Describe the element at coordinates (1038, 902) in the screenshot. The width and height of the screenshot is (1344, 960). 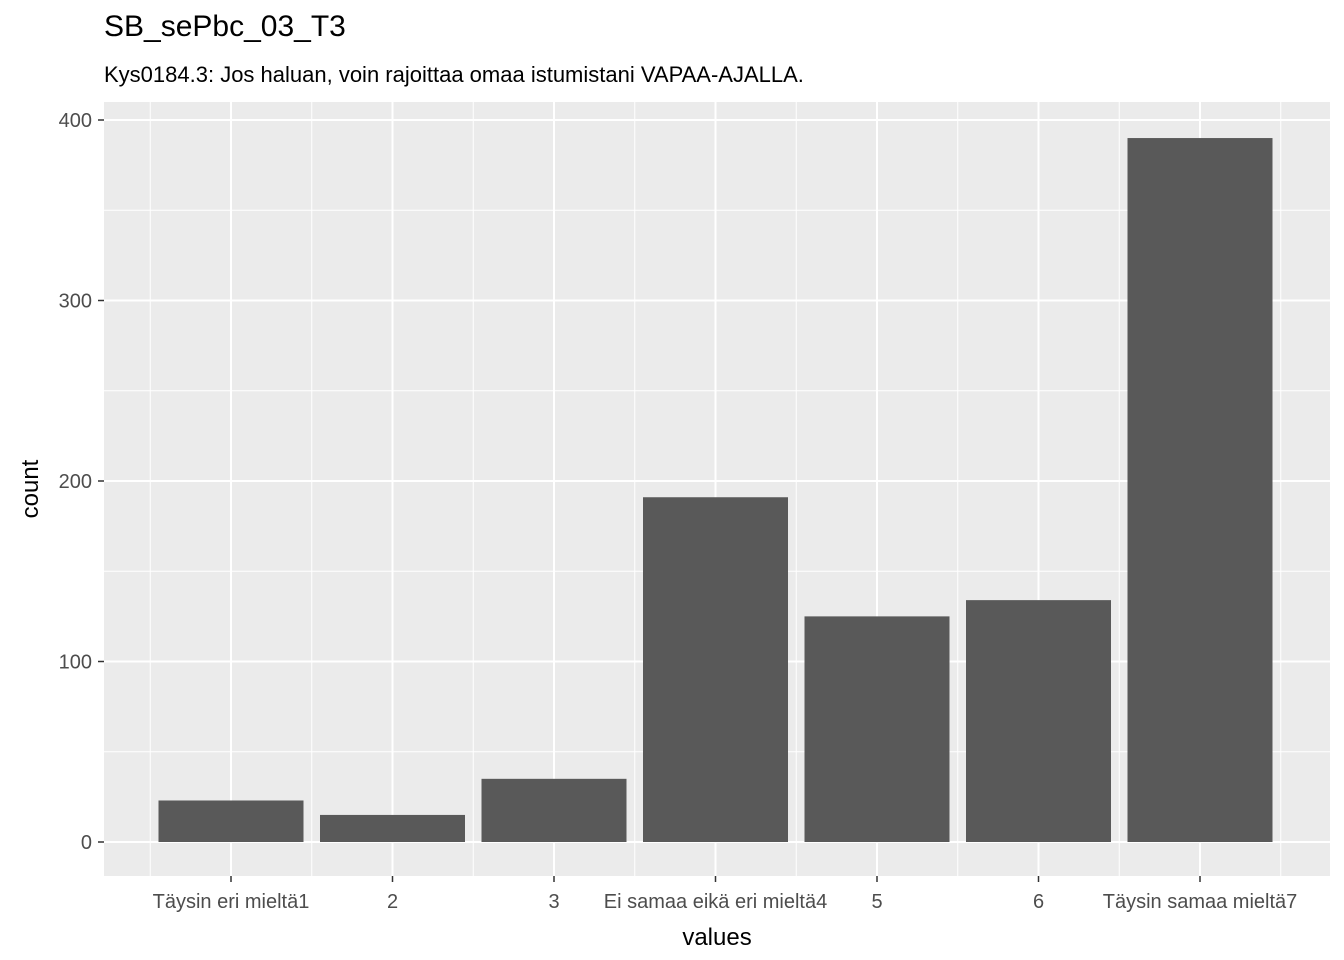
I see `x-tick-label: 6` at that location.